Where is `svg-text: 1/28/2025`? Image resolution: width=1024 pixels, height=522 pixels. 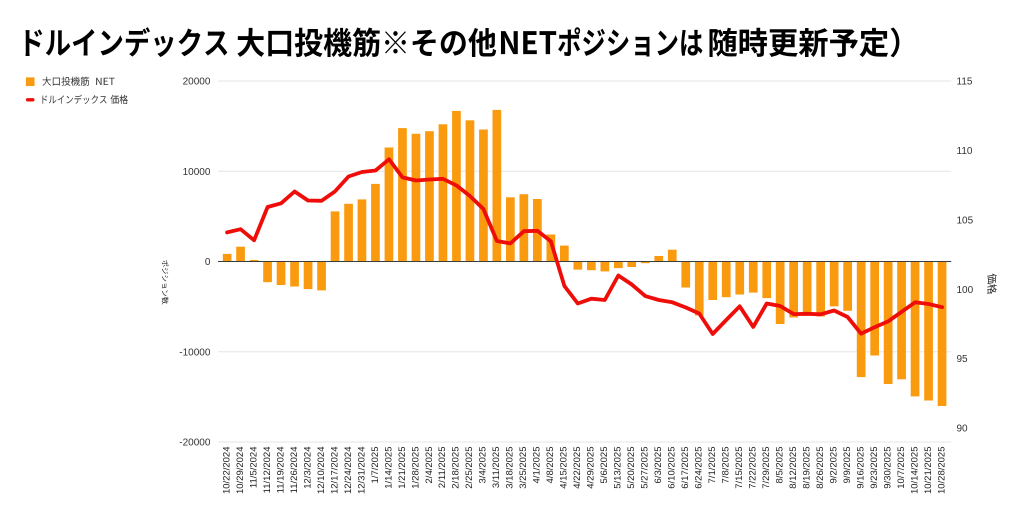
svg-text: 1/28/2025 is located at coordinates (415, 468).